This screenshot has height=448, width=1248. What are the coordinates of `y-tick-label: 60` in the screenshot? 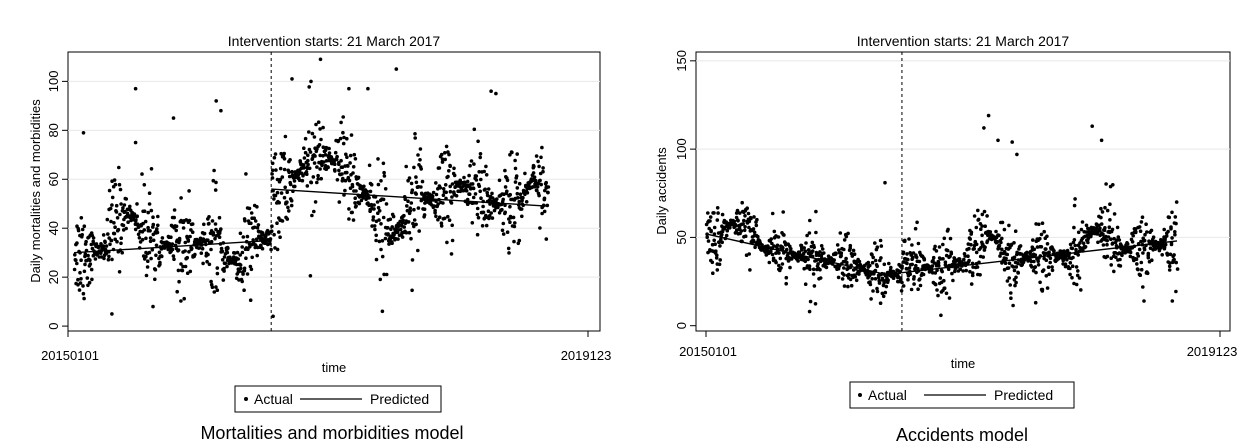 It's located at (53, 179).